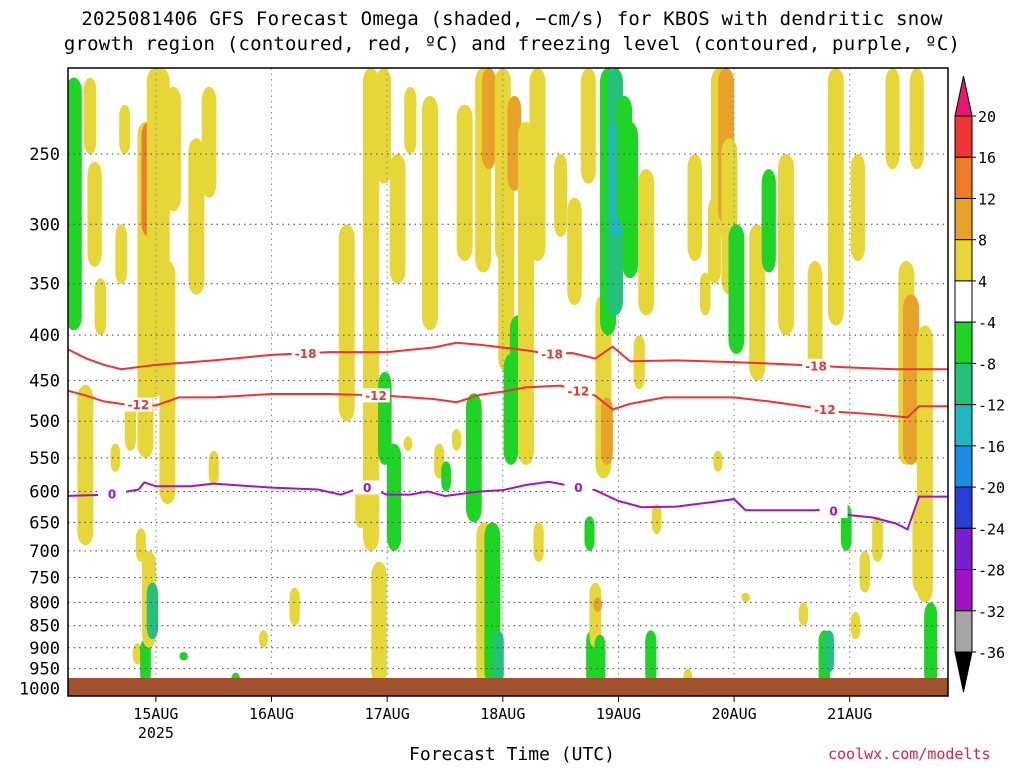  What do you see at coordinates (156, 733) in the screenshot?
I see `time-tick-sublabel: 2025` at bounding box center [156, 733].